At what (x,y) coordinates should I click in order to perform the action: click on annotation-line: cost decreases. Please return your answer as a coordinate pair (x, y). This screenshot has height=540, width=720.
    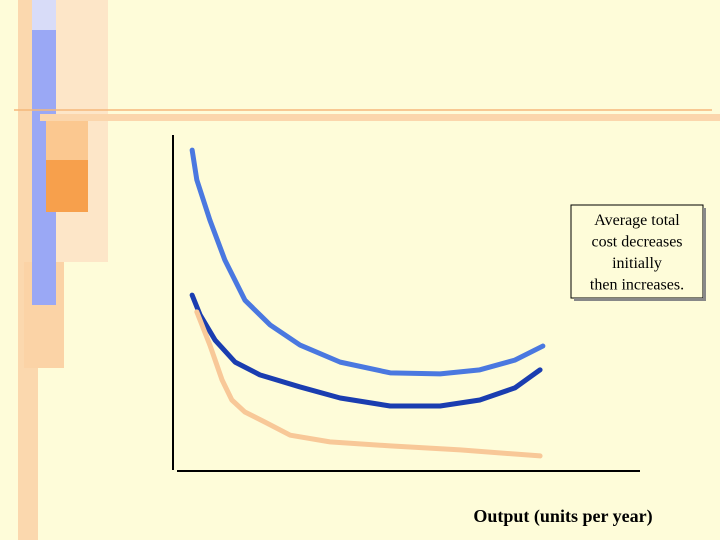
    Looking at the image, I should click on (636, 242).